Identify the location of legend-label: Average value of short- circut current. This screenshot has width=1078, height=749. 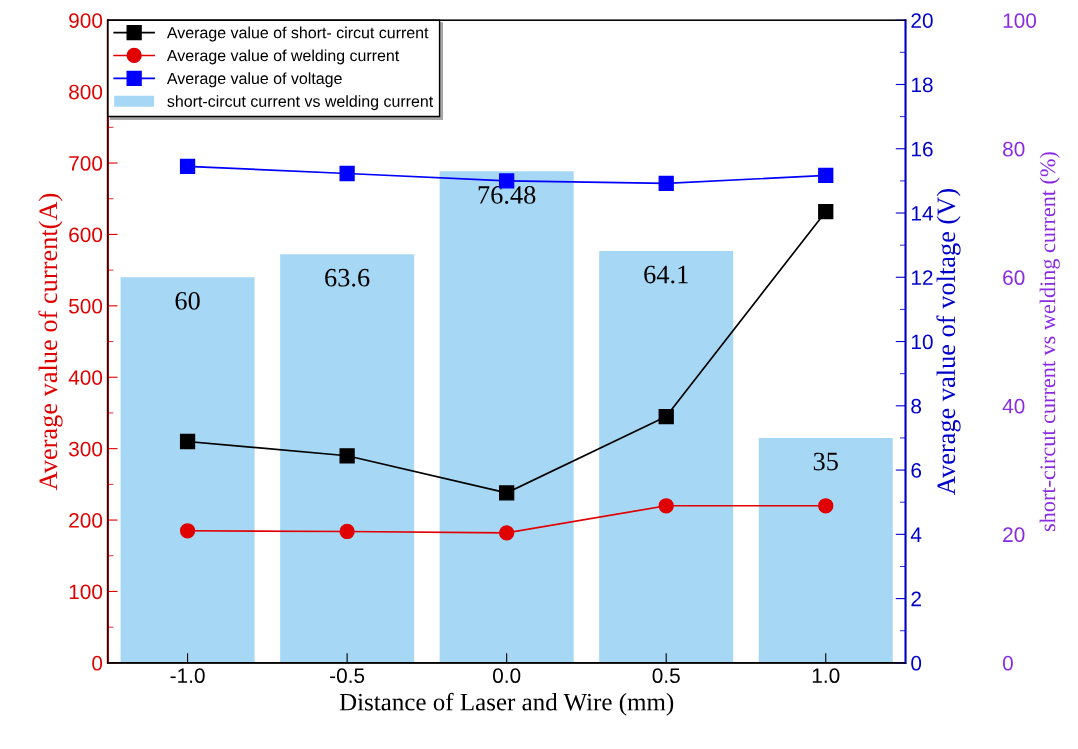
(297, 34).